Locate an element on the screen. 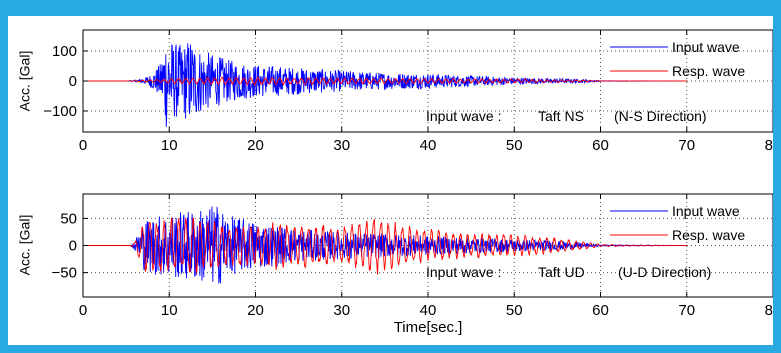 The image size is (781, 353). annotation-direction: (U-D Direction) is located at coordinates (664, 272).